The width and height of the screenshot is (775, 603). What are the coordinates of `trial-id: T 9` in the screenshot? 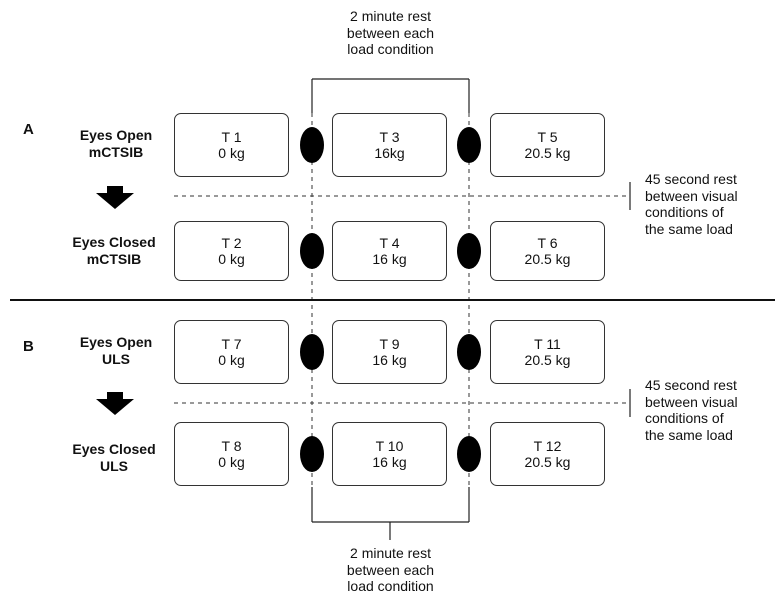 It's located at (389, 343).